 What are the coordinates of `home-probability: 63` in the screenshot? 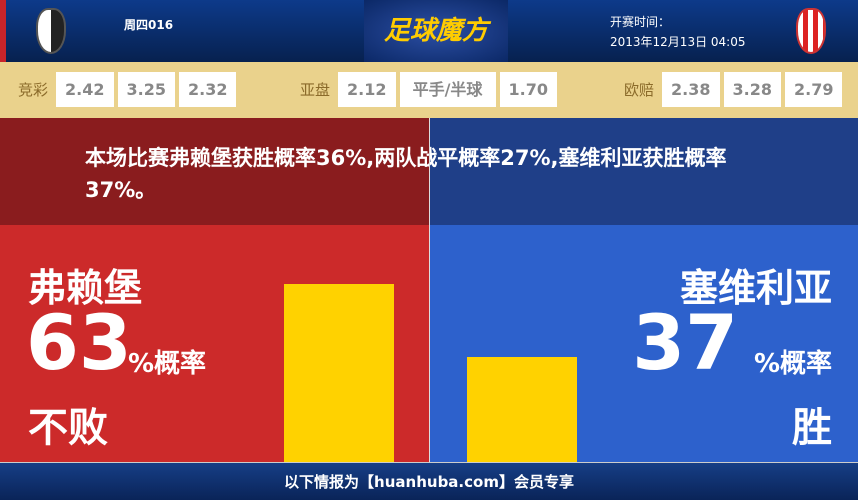 It's located at (79, 342).